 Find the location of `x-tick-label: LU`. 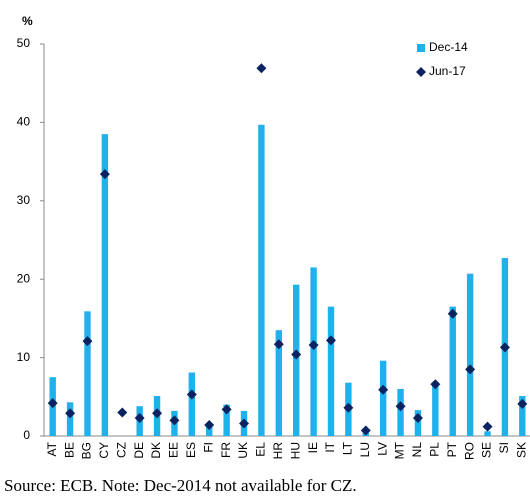

x-tick-label: LU is located at coordinates (365, 449).